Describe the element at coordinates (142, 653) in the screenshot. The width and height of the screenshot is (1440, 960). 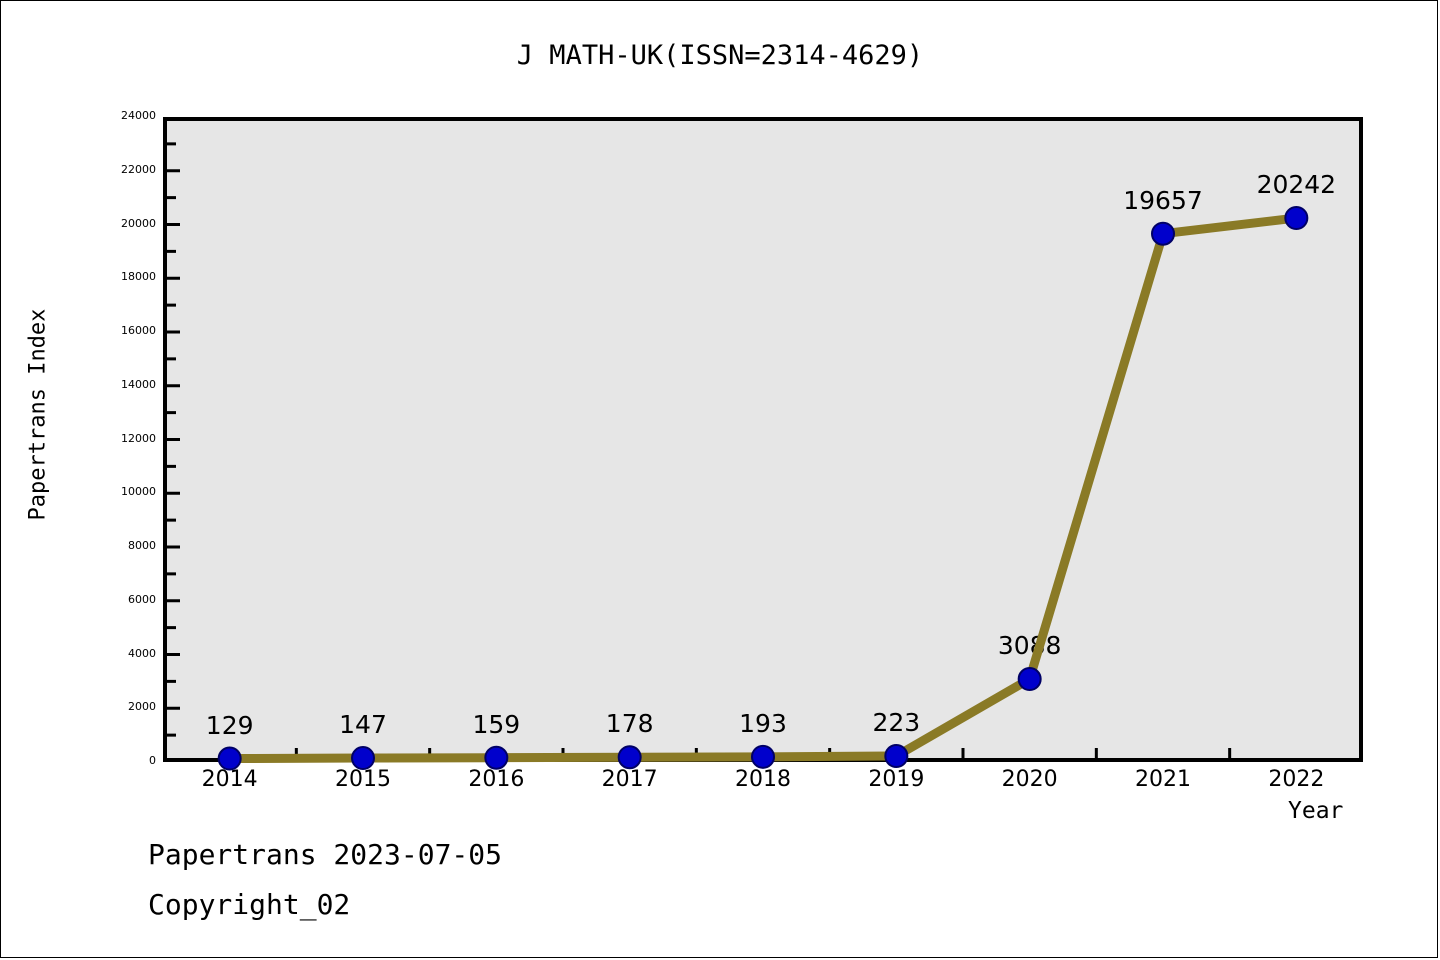
I see `y-axis-tick-label: 4000` at that location.